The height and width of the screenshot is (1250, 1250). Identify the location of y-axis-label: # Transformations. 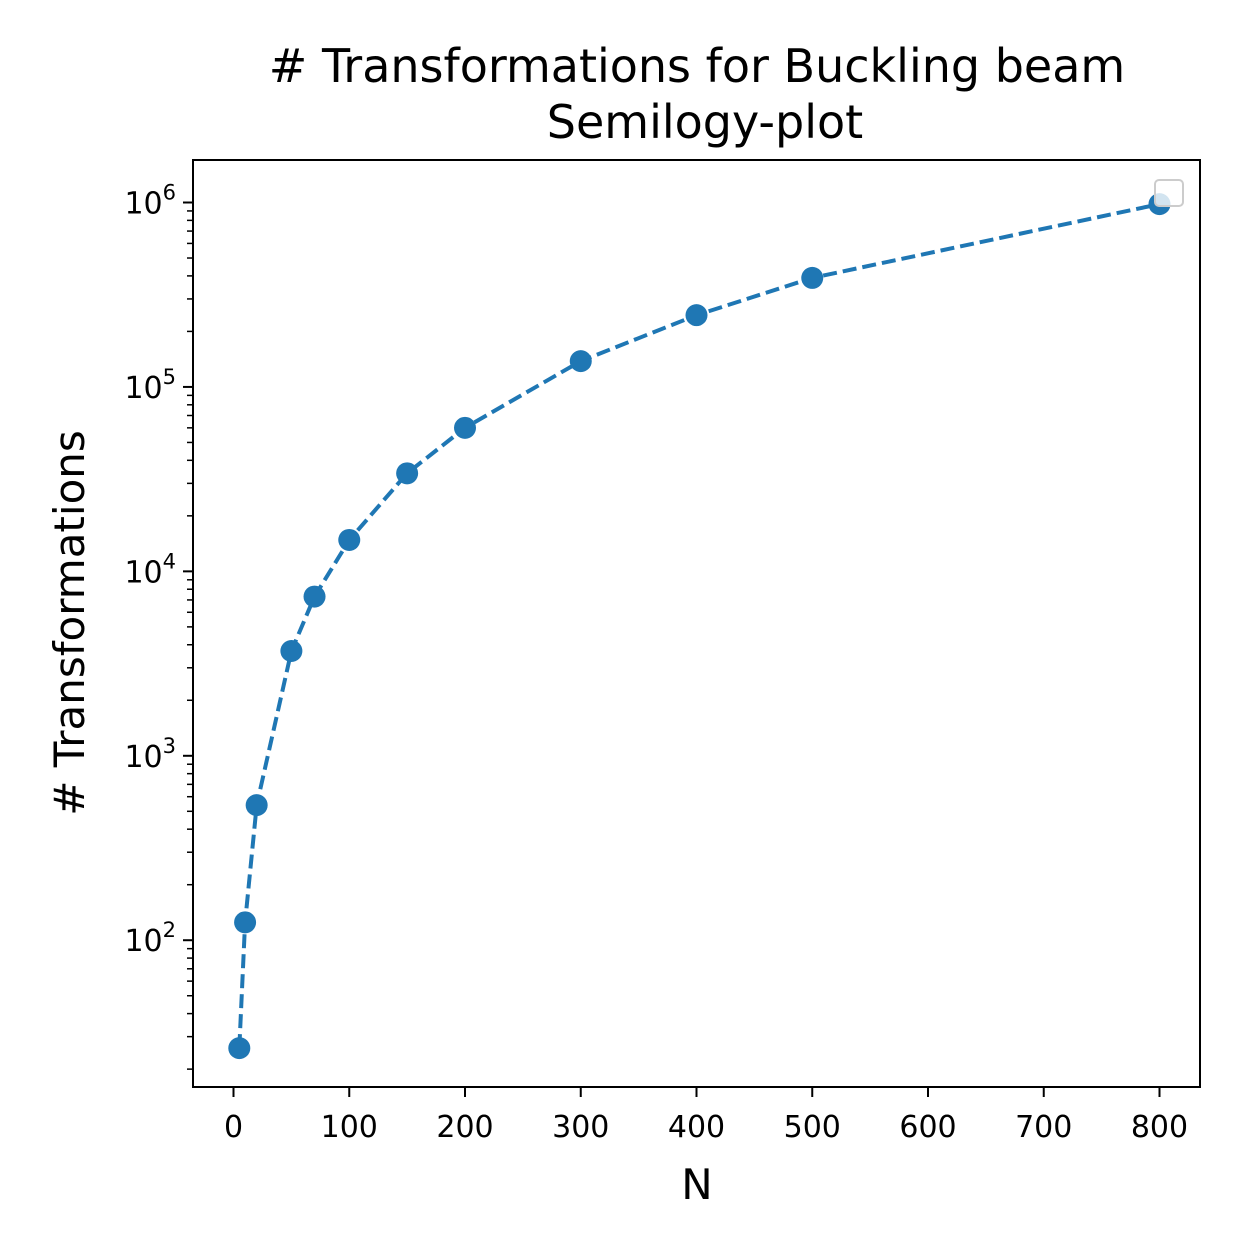
(69, 623).